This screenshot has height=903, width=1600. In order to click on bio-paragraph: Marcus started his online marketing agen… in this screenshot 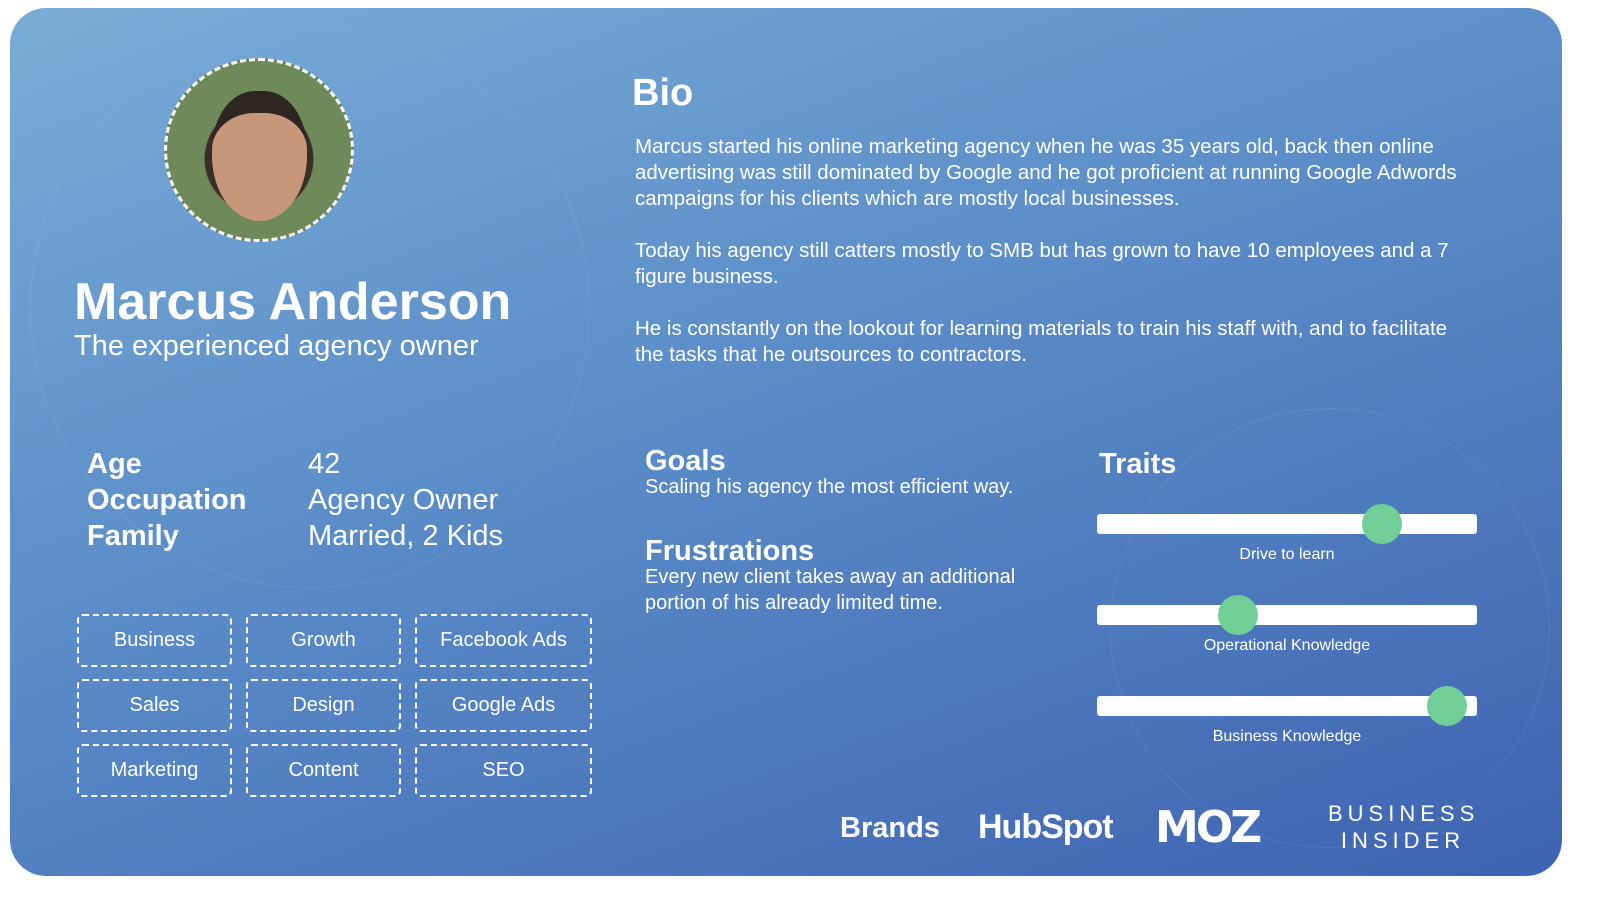, I will do `click(1046, 172)`.